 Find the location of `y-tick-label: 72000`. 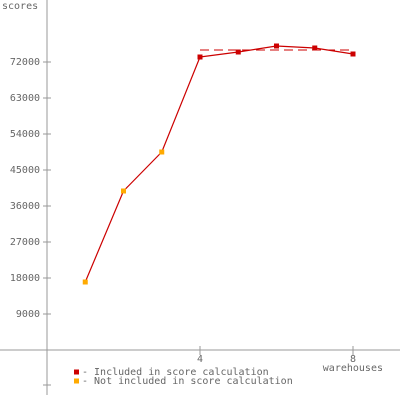

y-tick-label: 72000 is located at coordinates (25, 62).